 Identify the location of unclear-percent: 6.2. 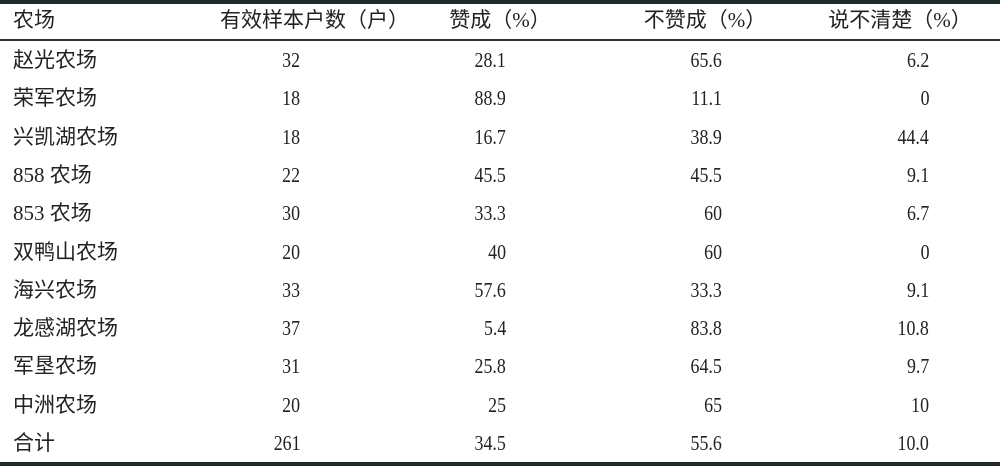
(916, 60).